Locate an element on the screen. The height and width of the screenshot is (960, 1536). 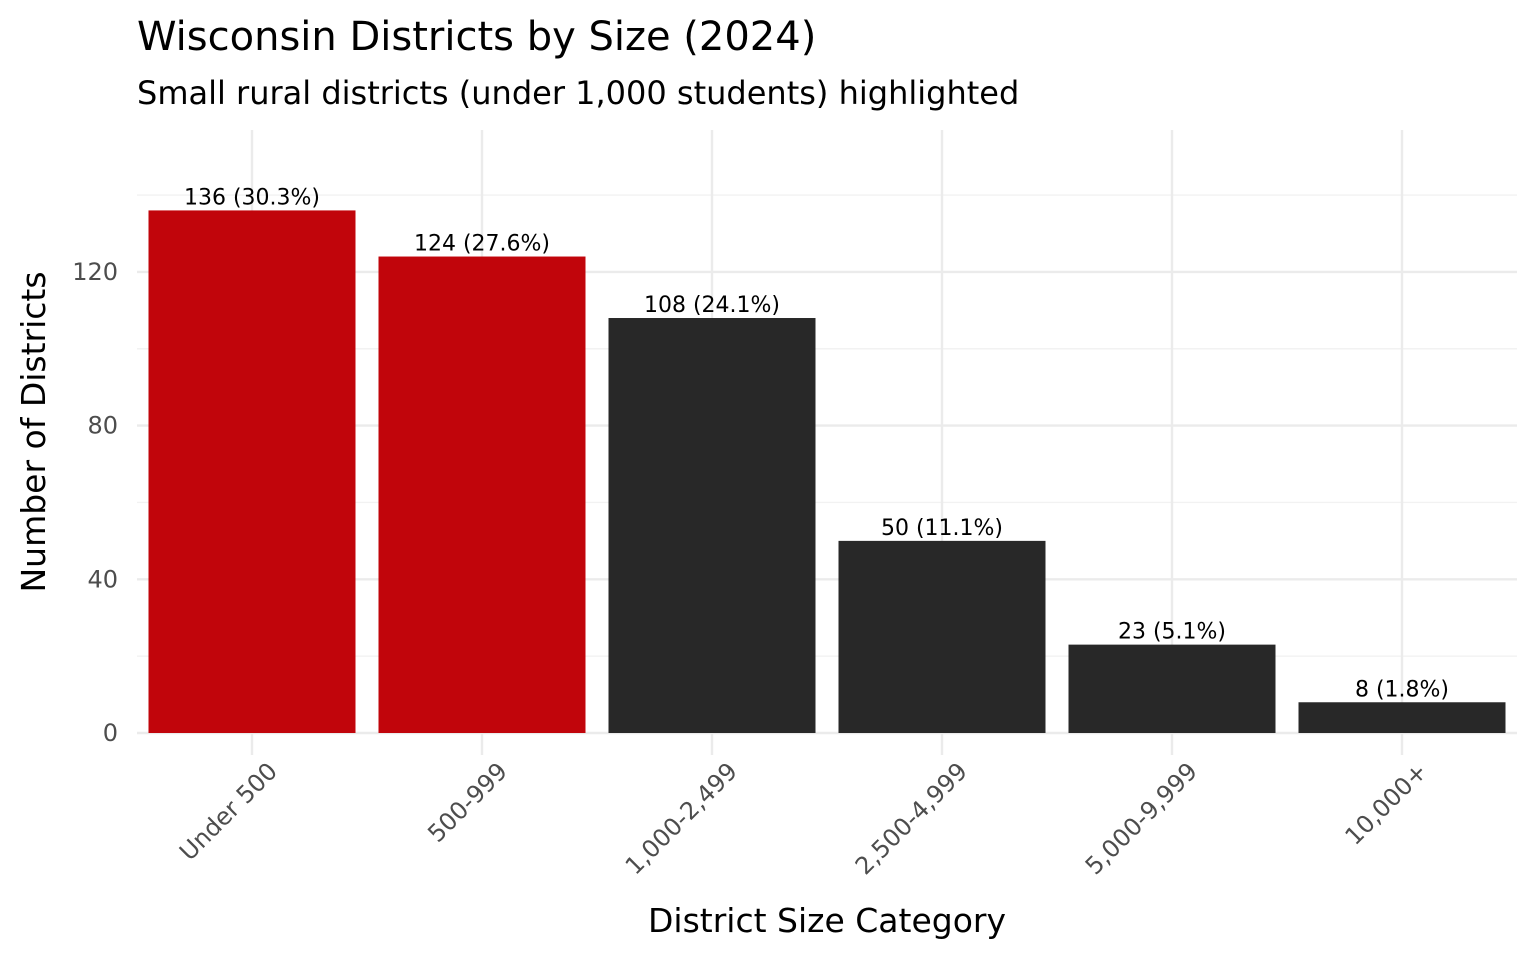
x-tick-label: Under 500 is located at coordinates (228, 811).